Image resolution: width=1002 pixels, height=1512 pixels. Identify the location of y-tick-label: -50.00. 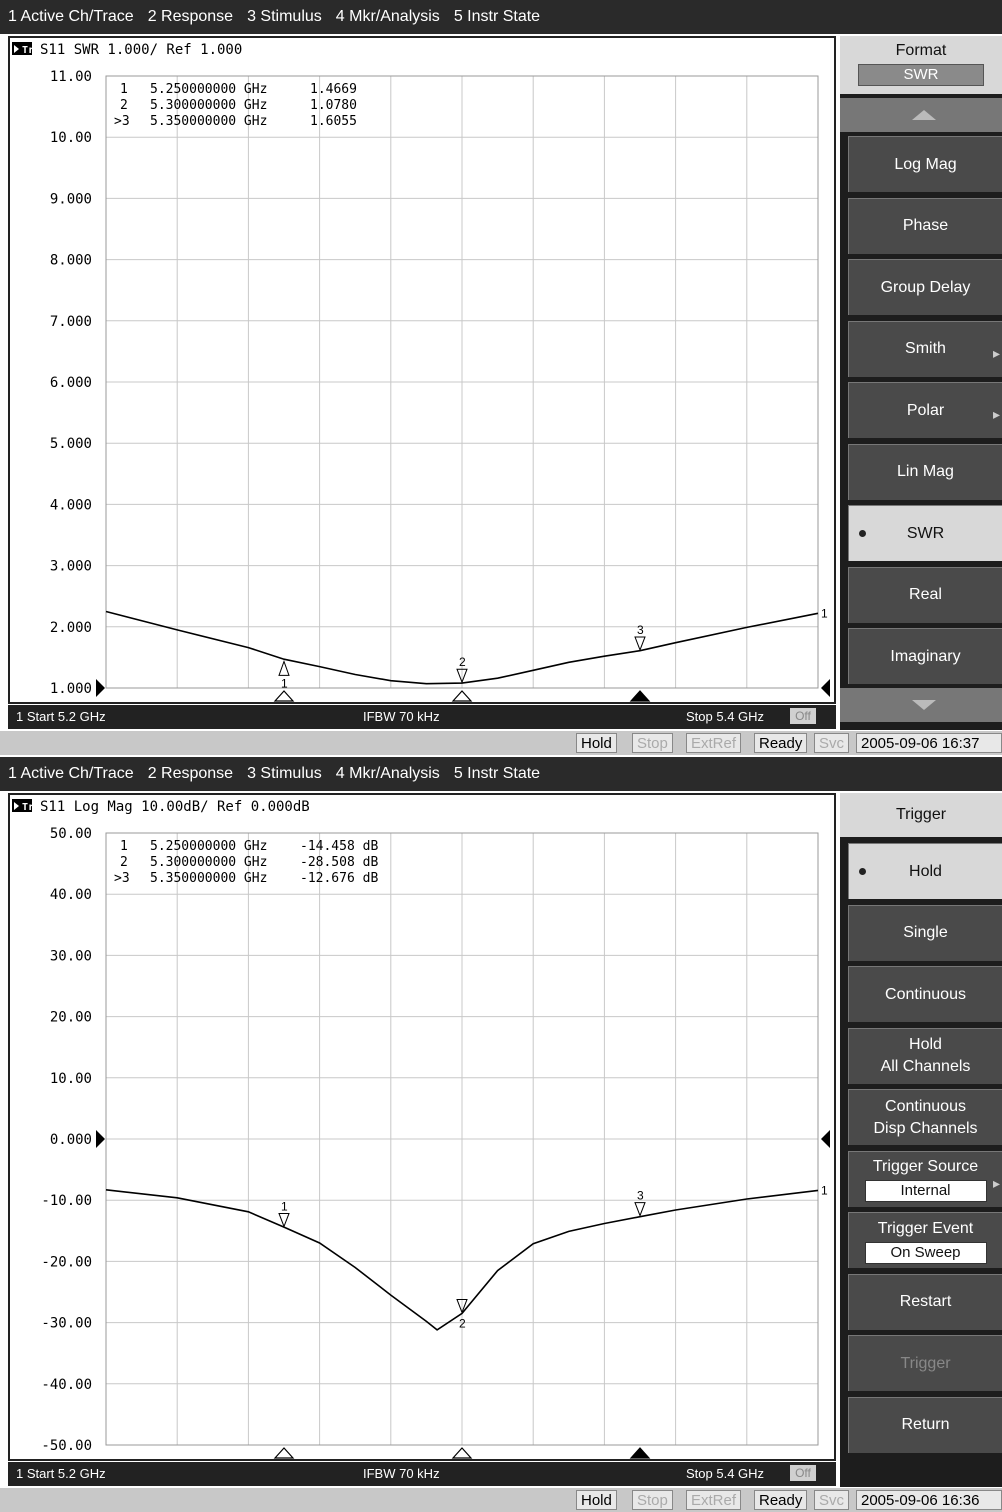
(66, 1446).